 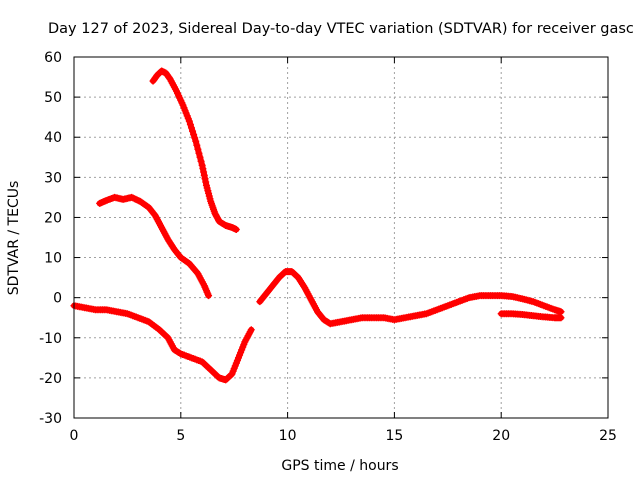 What do you see at coordinates (53, 138) in the screenshot?
I see `y-tick-label: 40` at bounding box center [53, 138].